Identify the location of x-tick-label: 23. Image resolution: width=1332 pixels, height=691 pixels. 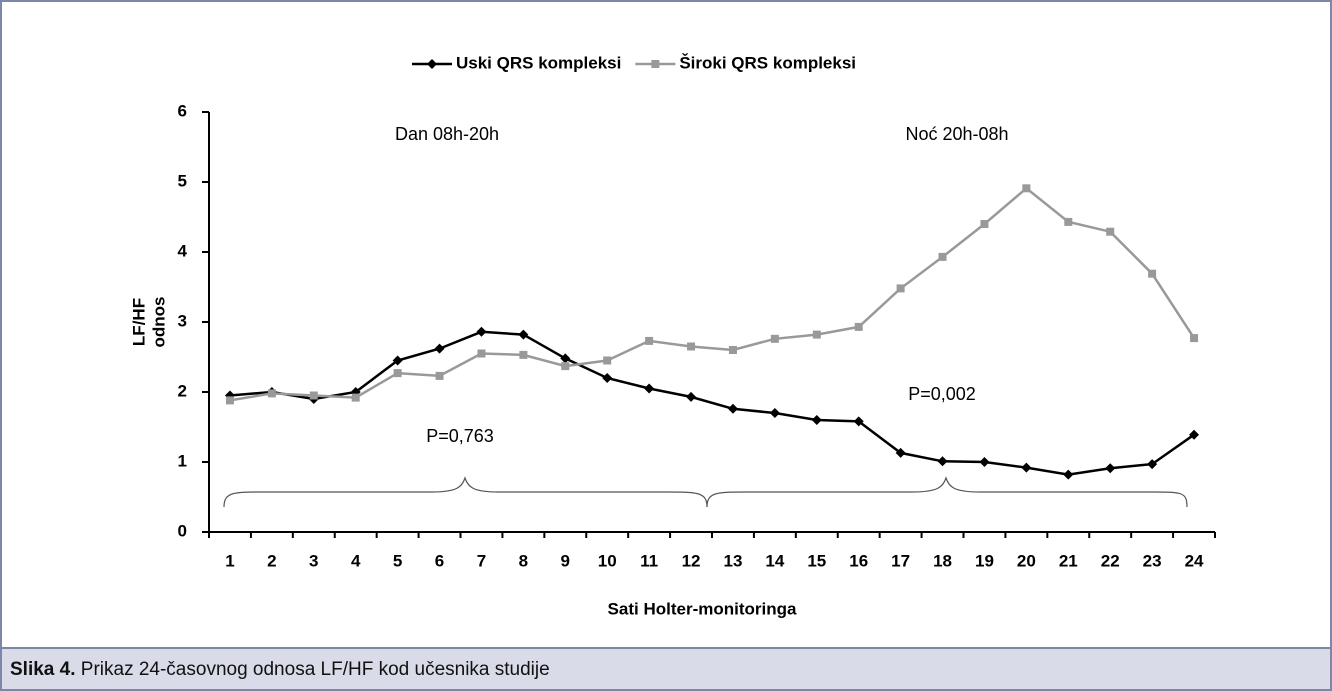
(1152, 560).